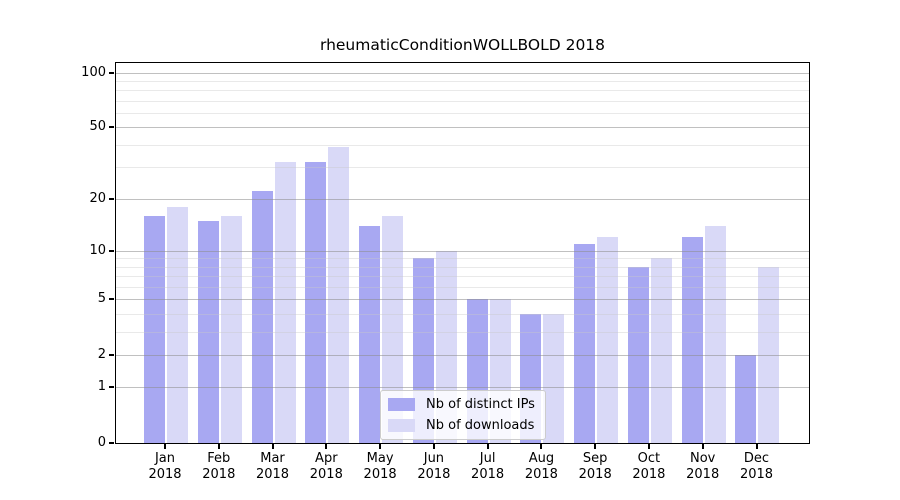 Image resolution: width=900 pixels, height=500 pixels. Describe the element at coordinates (746, 398) in the screenshot. I see `bar-distinct-ips-dec` at that location.